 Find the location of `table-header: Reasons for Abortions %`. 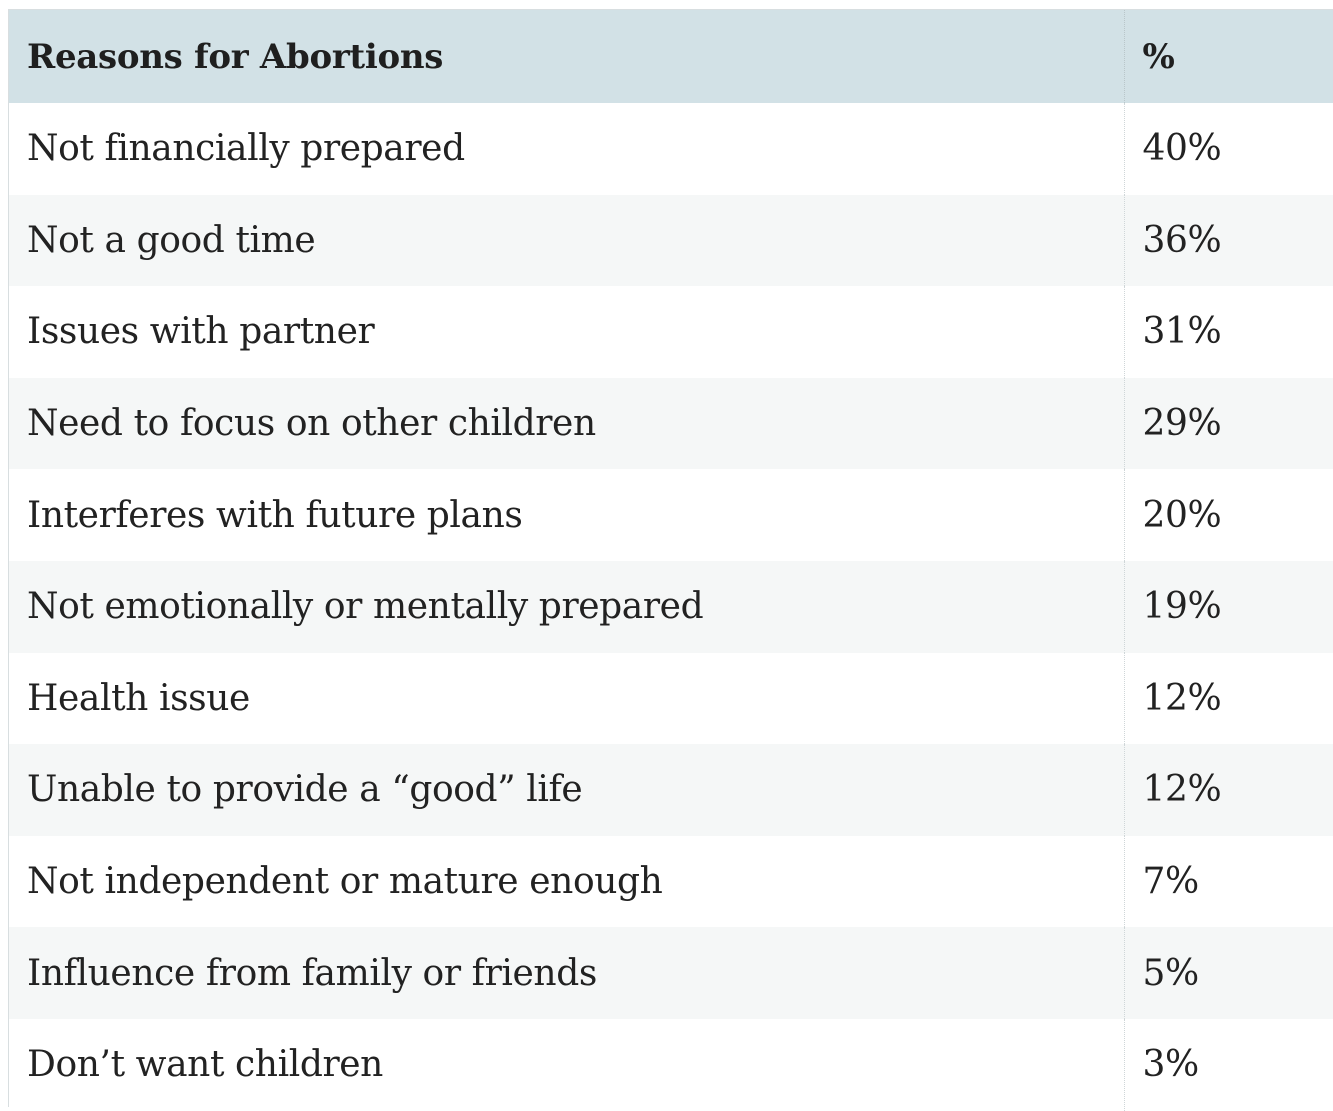

table-header: Reasons for Abortions % is located at coordinates (671, 56).